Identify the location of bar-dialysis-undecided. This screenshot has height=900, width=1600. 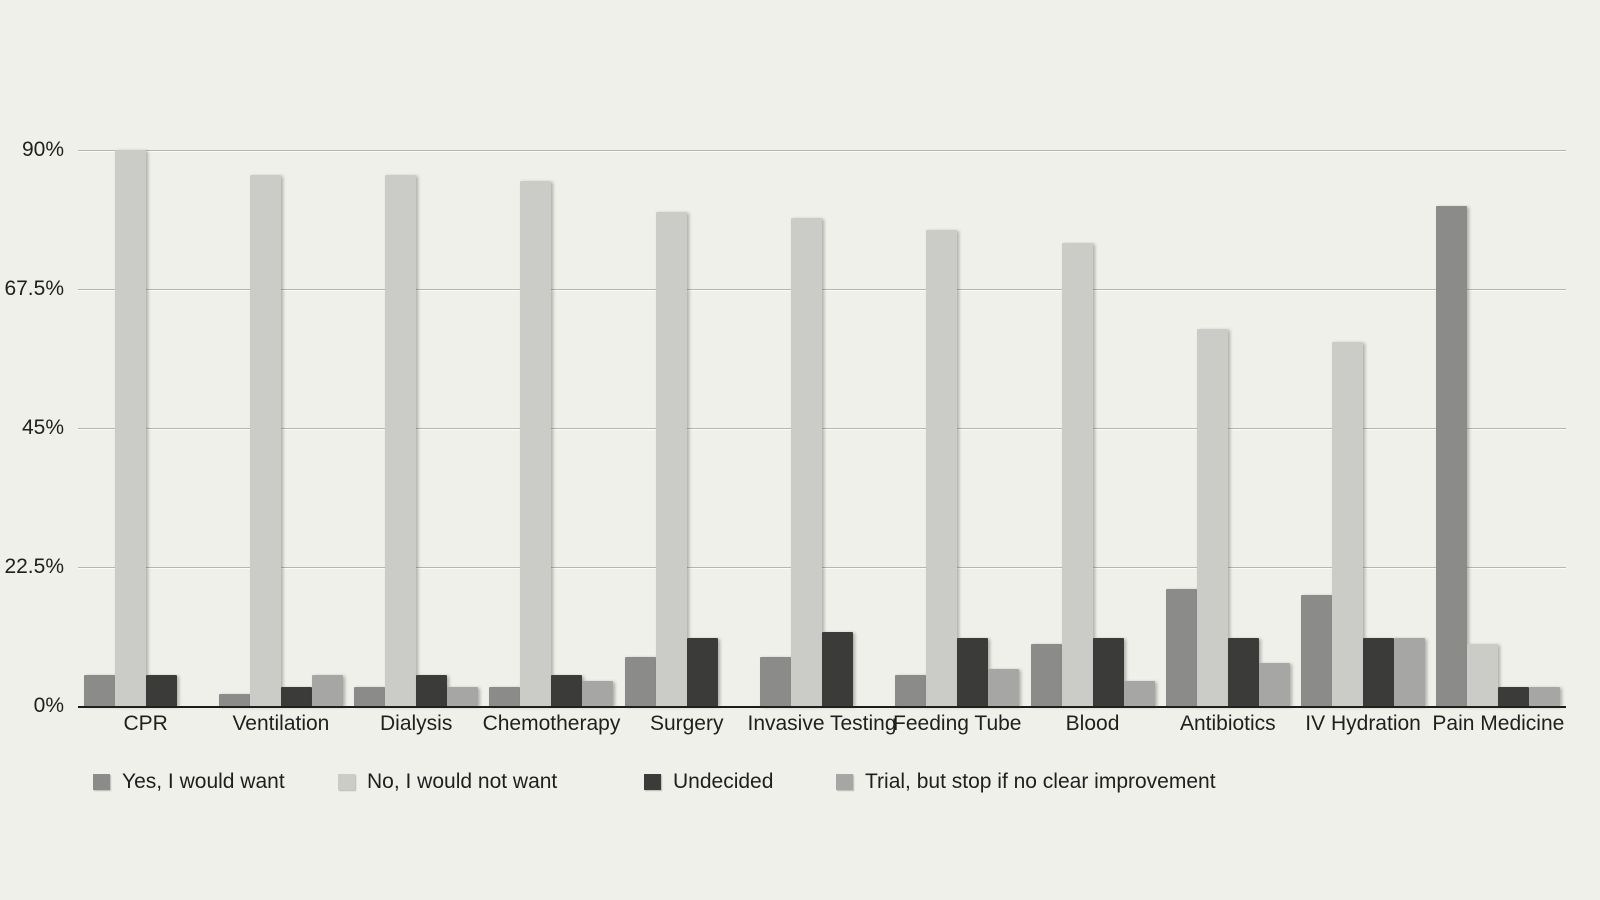
(432, 690).